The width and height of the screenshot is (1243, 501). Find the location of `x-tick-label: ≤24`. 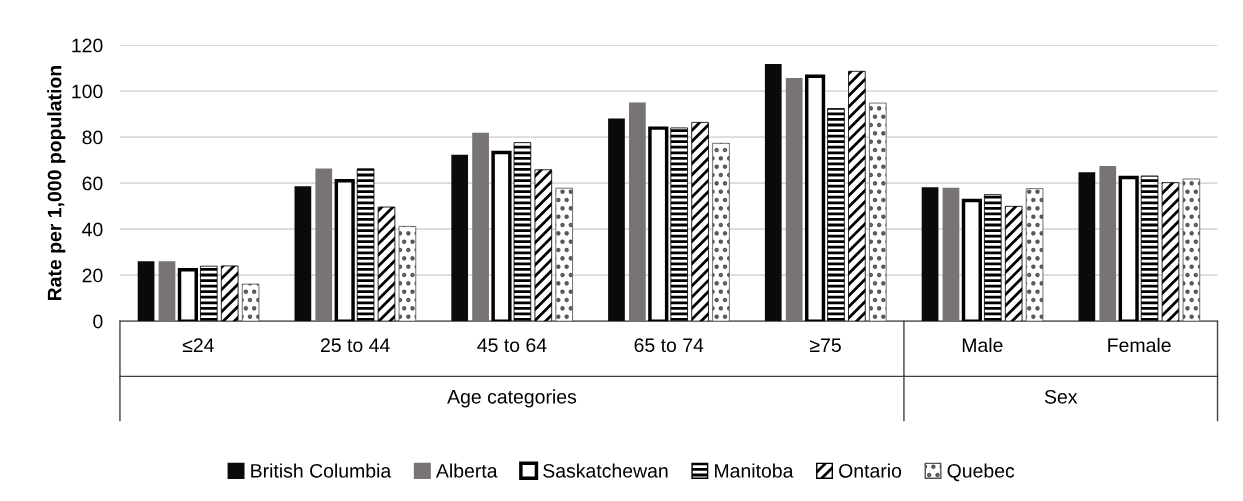

x-tick-label: ≤24 is located at coordinates (198, 345).